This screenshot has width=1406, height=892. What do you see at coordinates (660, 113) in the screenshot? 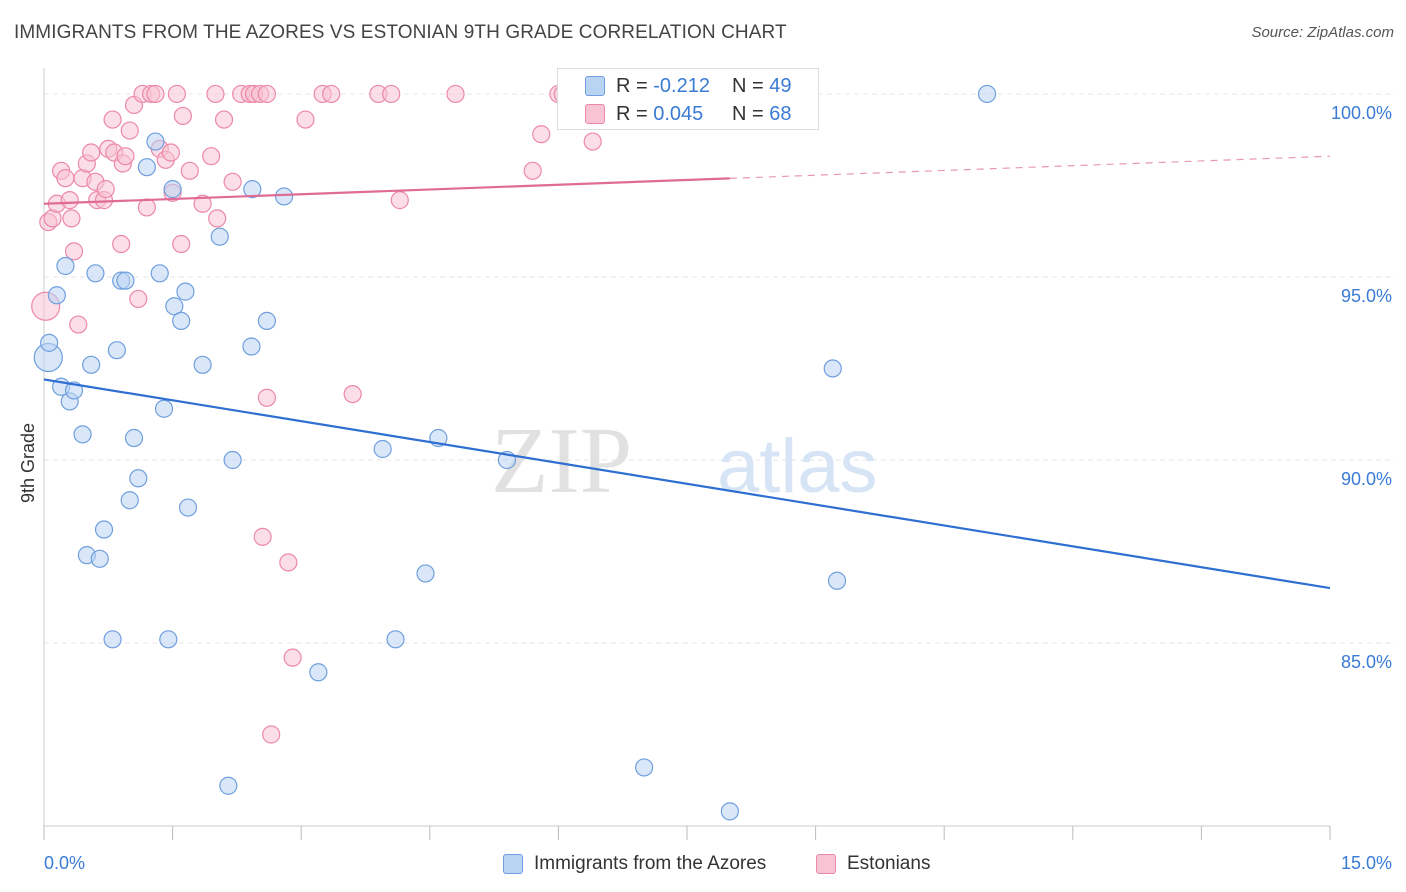
I see `legend-r-estonians: R = 0.045` at bounding box center [660, 113].